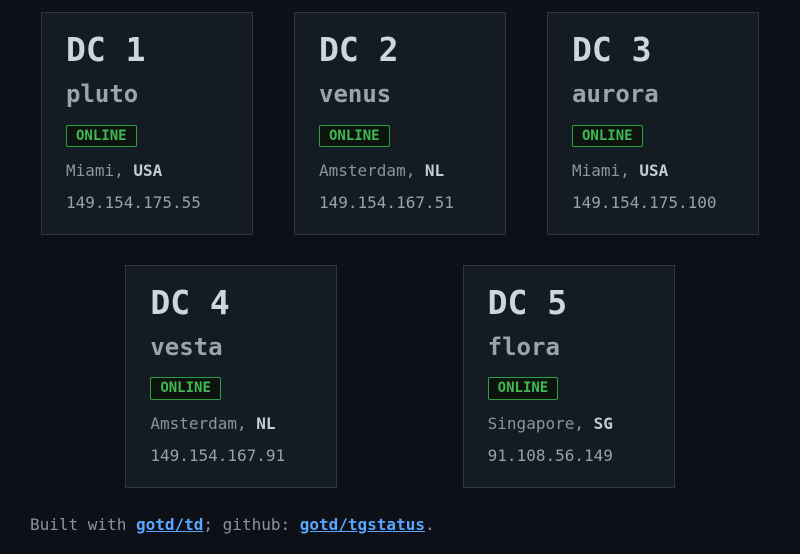 The height and width of the screenshot is (554, 800). Describe the element at coordinates (386, 203) in the screenshot. I see `dc-ip-address: 149.154.167.51` at that location.